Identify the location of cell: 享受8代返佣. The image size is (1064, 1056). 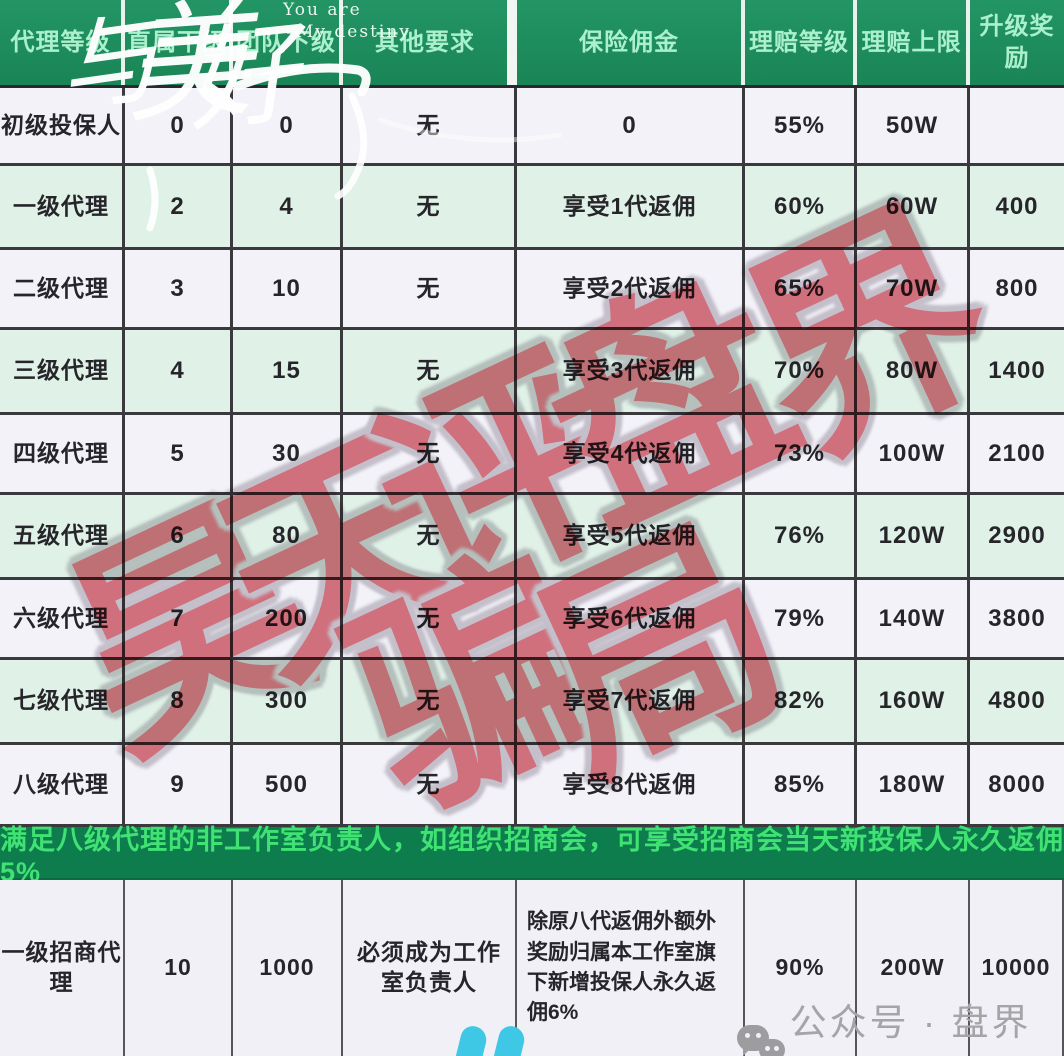
(631, 784).